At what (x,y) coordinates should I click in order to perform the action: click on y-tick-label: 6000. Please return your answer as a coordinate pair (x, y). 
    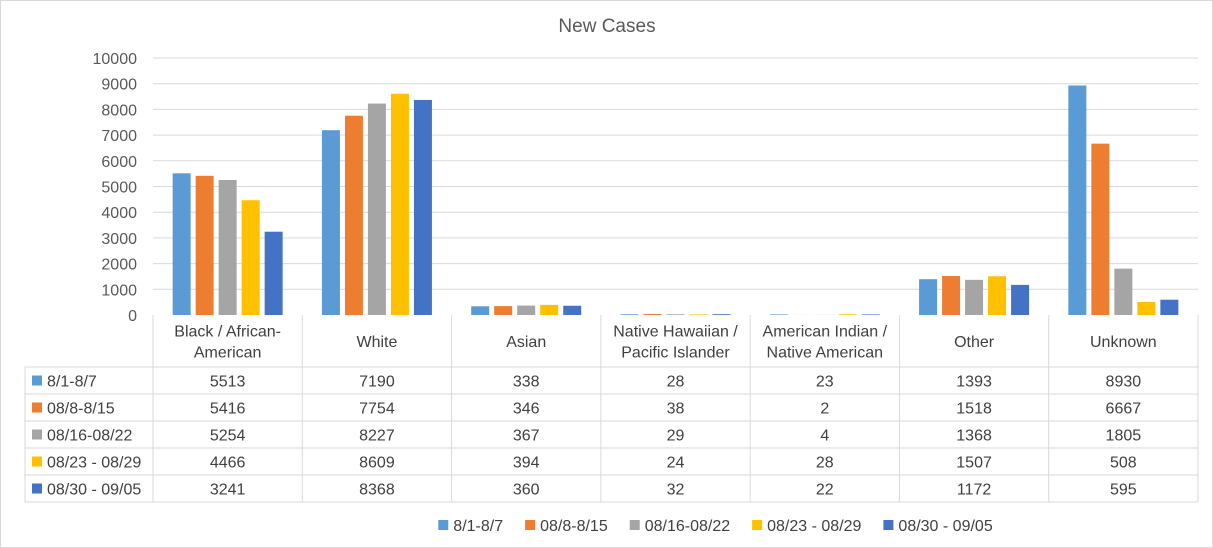
    Looking at the image, I should click on (119, 162).